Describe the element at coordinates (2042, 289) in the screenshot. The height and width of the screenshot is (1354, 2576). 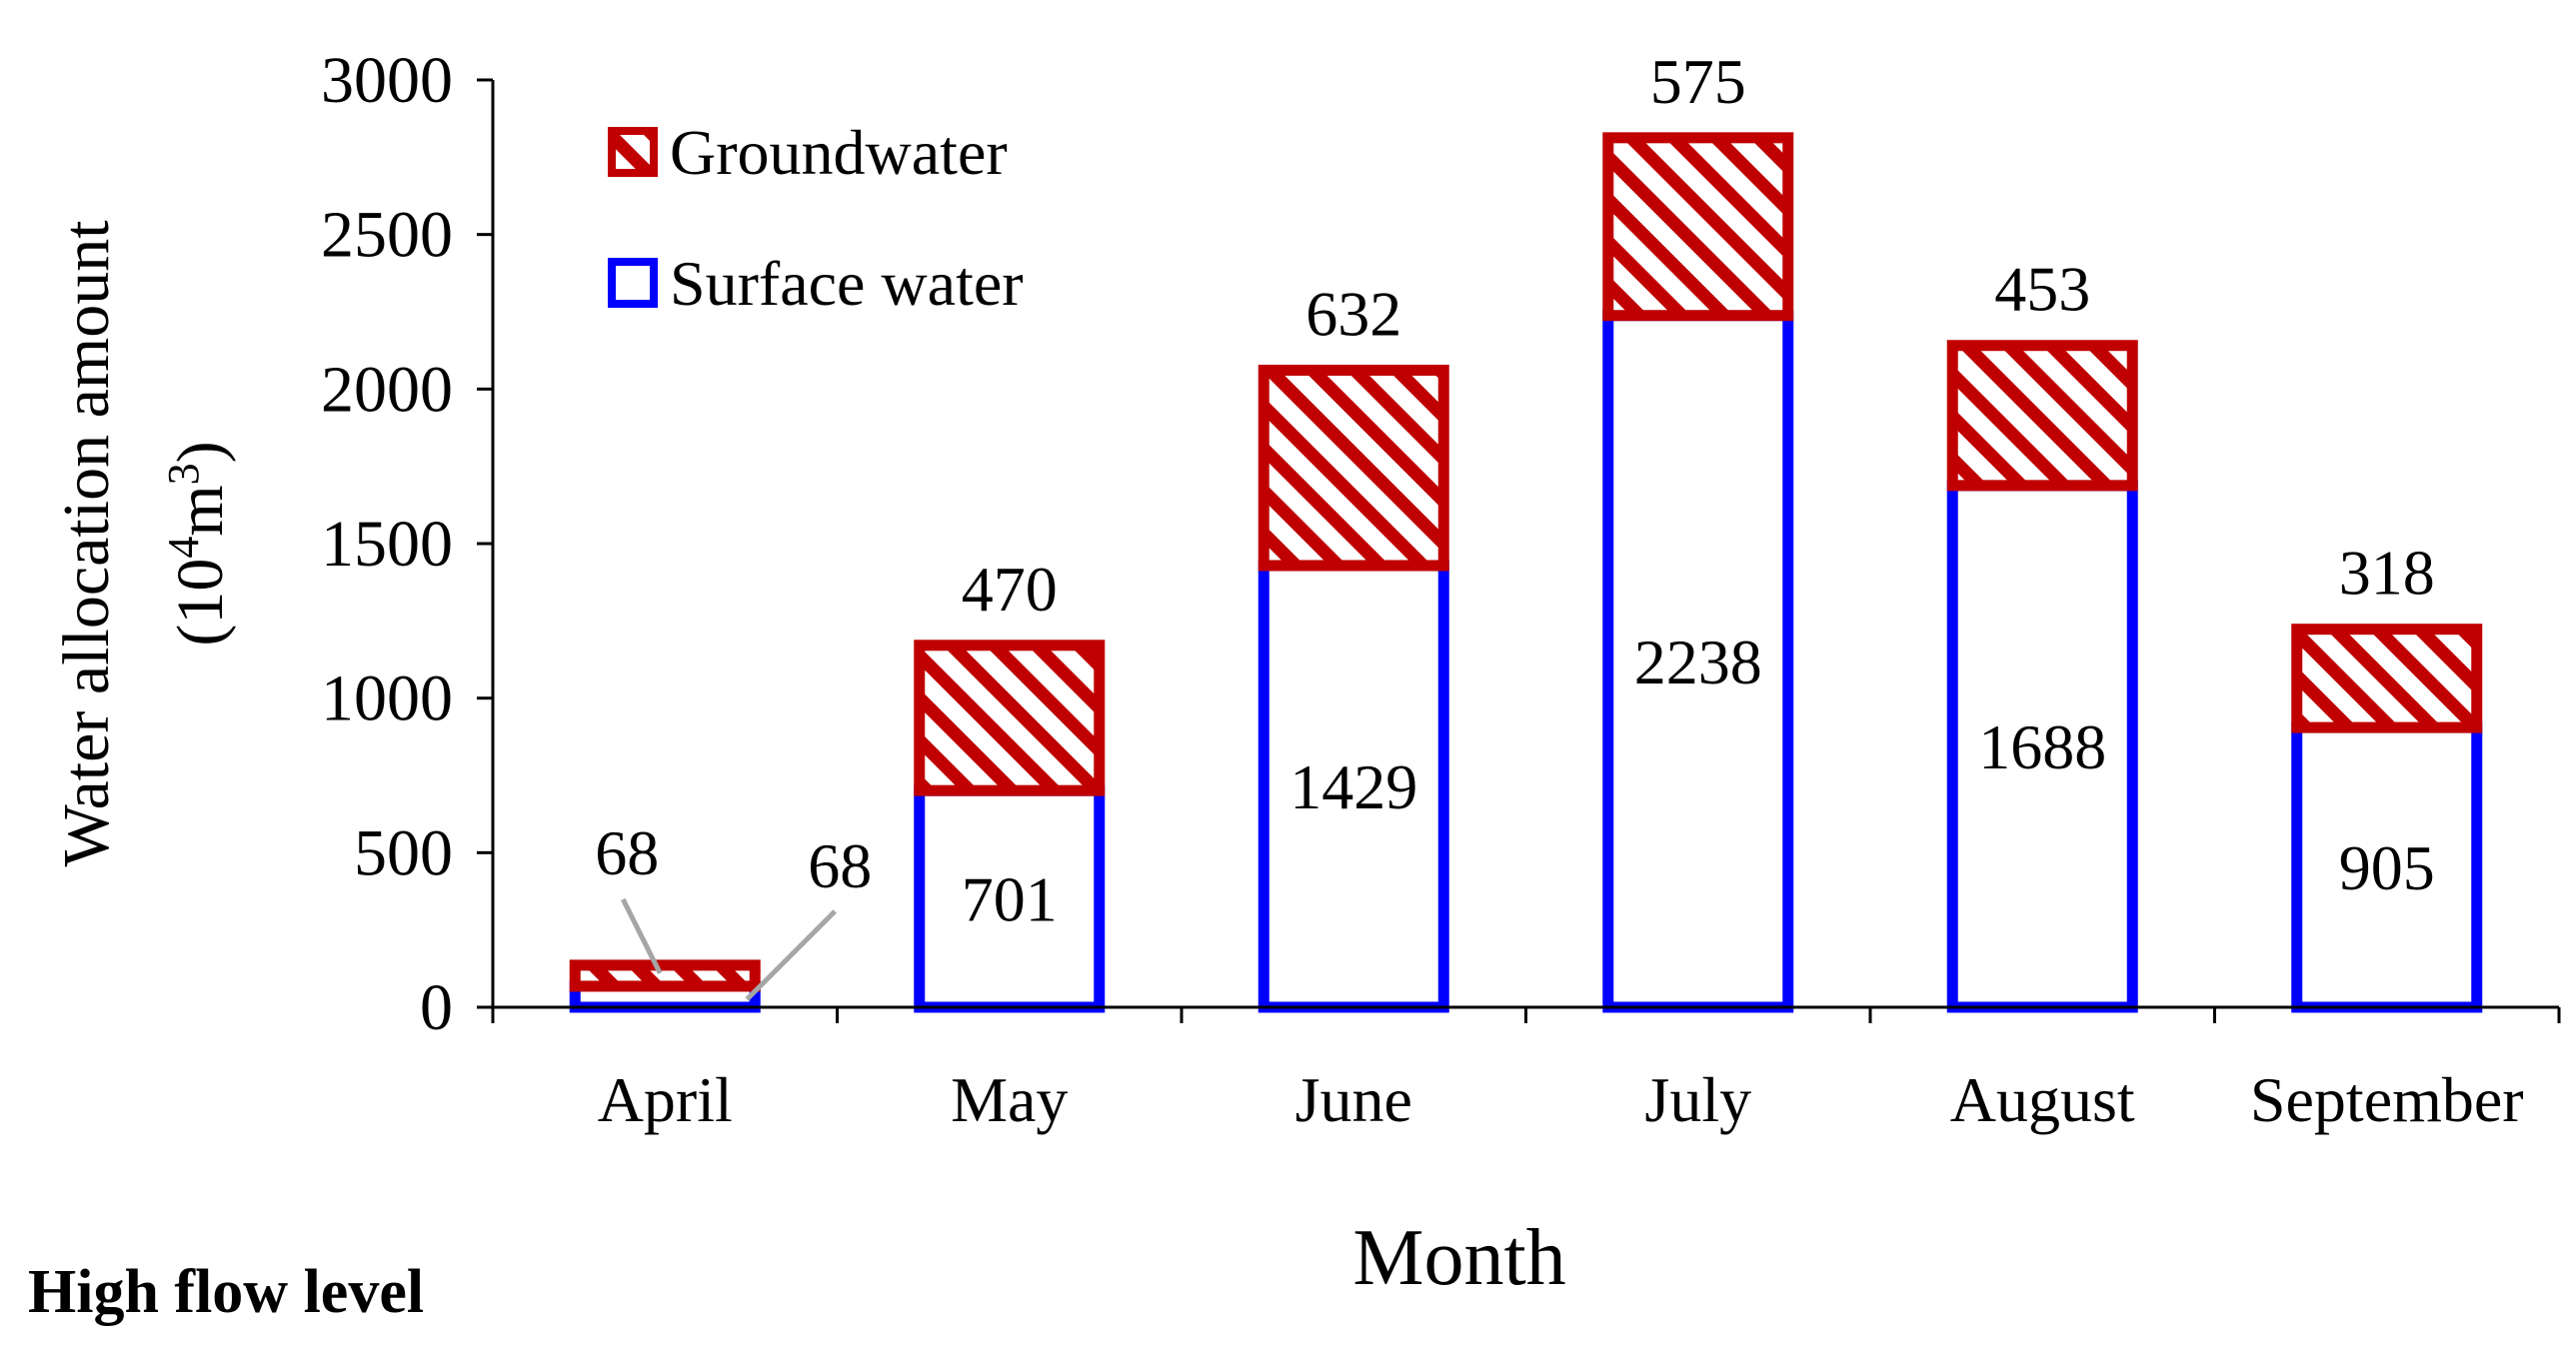
I see `label-groundwater-august: 453` at that location.